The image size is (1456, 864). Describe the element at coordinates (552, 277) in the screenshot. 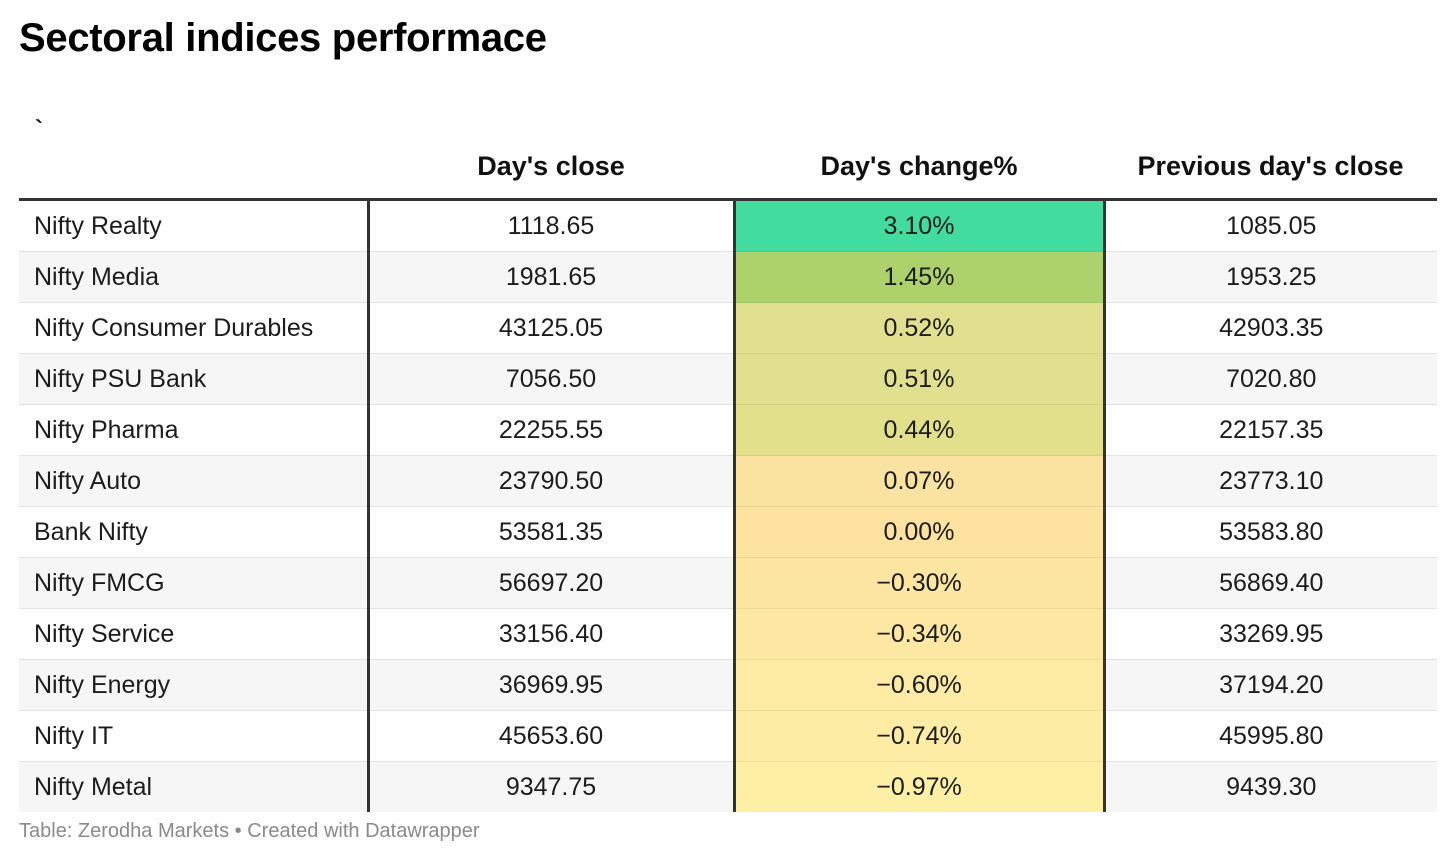

I see `days-close-cell: 1981.65` at that location.